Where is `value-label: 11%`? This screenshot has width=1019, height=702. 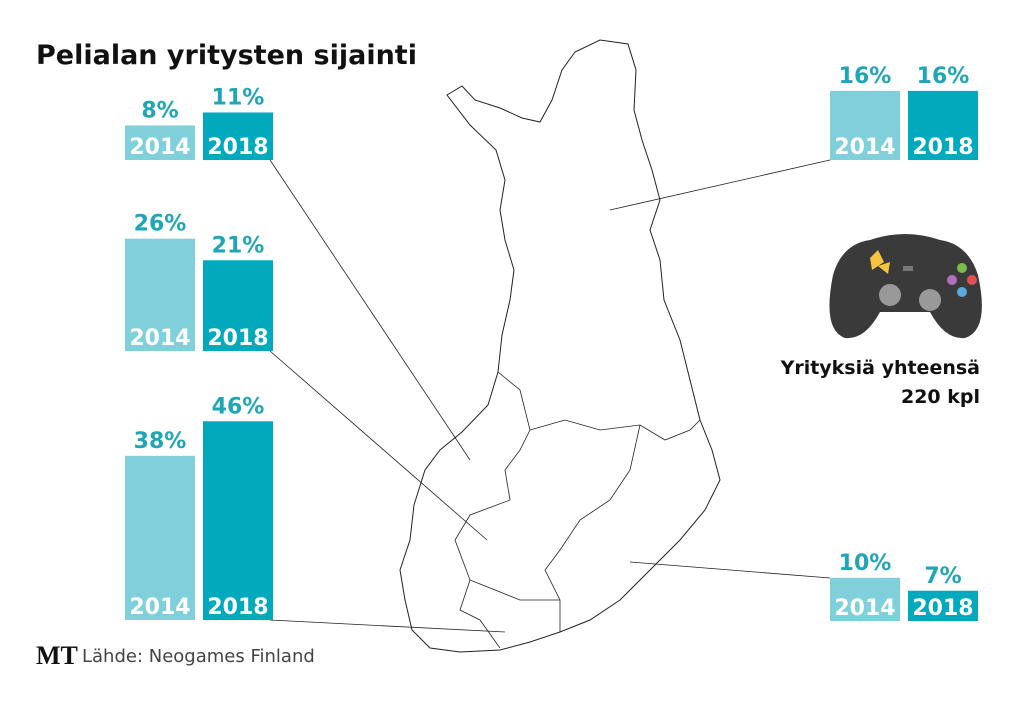
value-label: 11% is located at coordinates (238, 97).